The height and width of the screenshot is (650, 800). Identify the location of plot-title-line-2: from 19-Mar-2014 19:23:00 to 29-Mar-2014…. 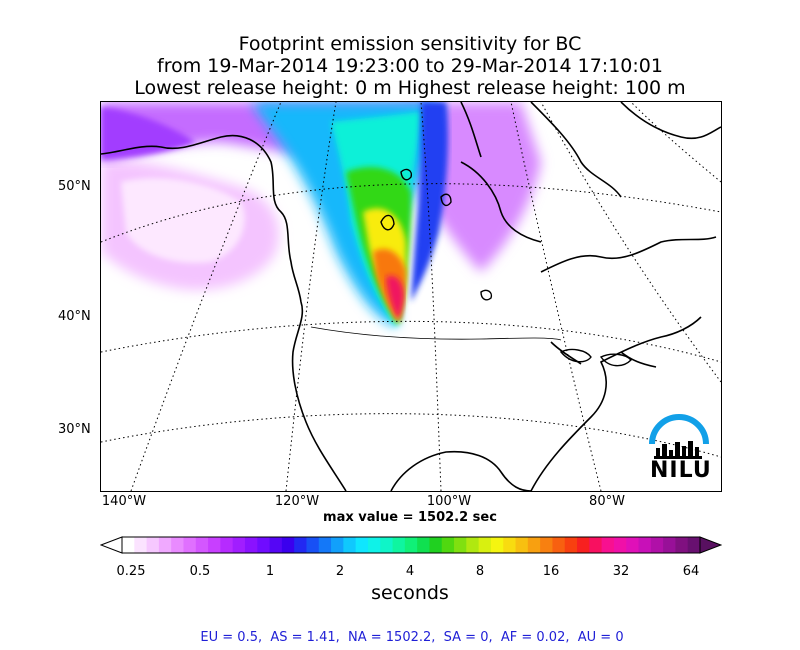
(410, 66).